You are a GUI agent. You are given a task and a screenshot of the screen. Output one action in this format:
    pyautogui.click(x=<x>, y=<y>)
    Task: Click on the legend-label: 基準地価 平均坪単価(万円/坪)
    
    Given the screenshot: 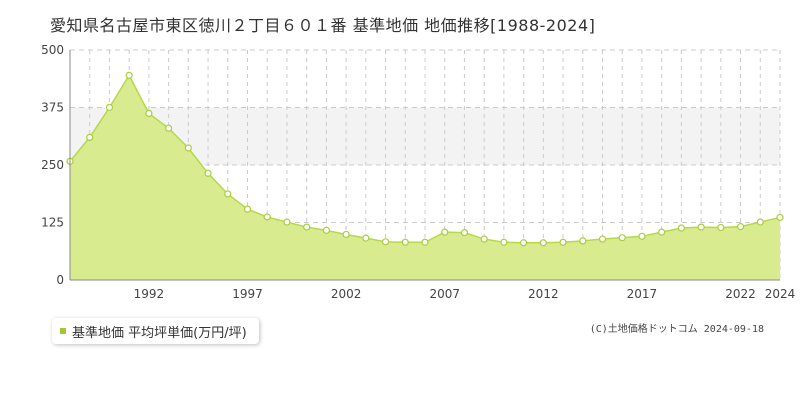 What is the action you would take?
    pyautogui.click(x=159, y=333)
    